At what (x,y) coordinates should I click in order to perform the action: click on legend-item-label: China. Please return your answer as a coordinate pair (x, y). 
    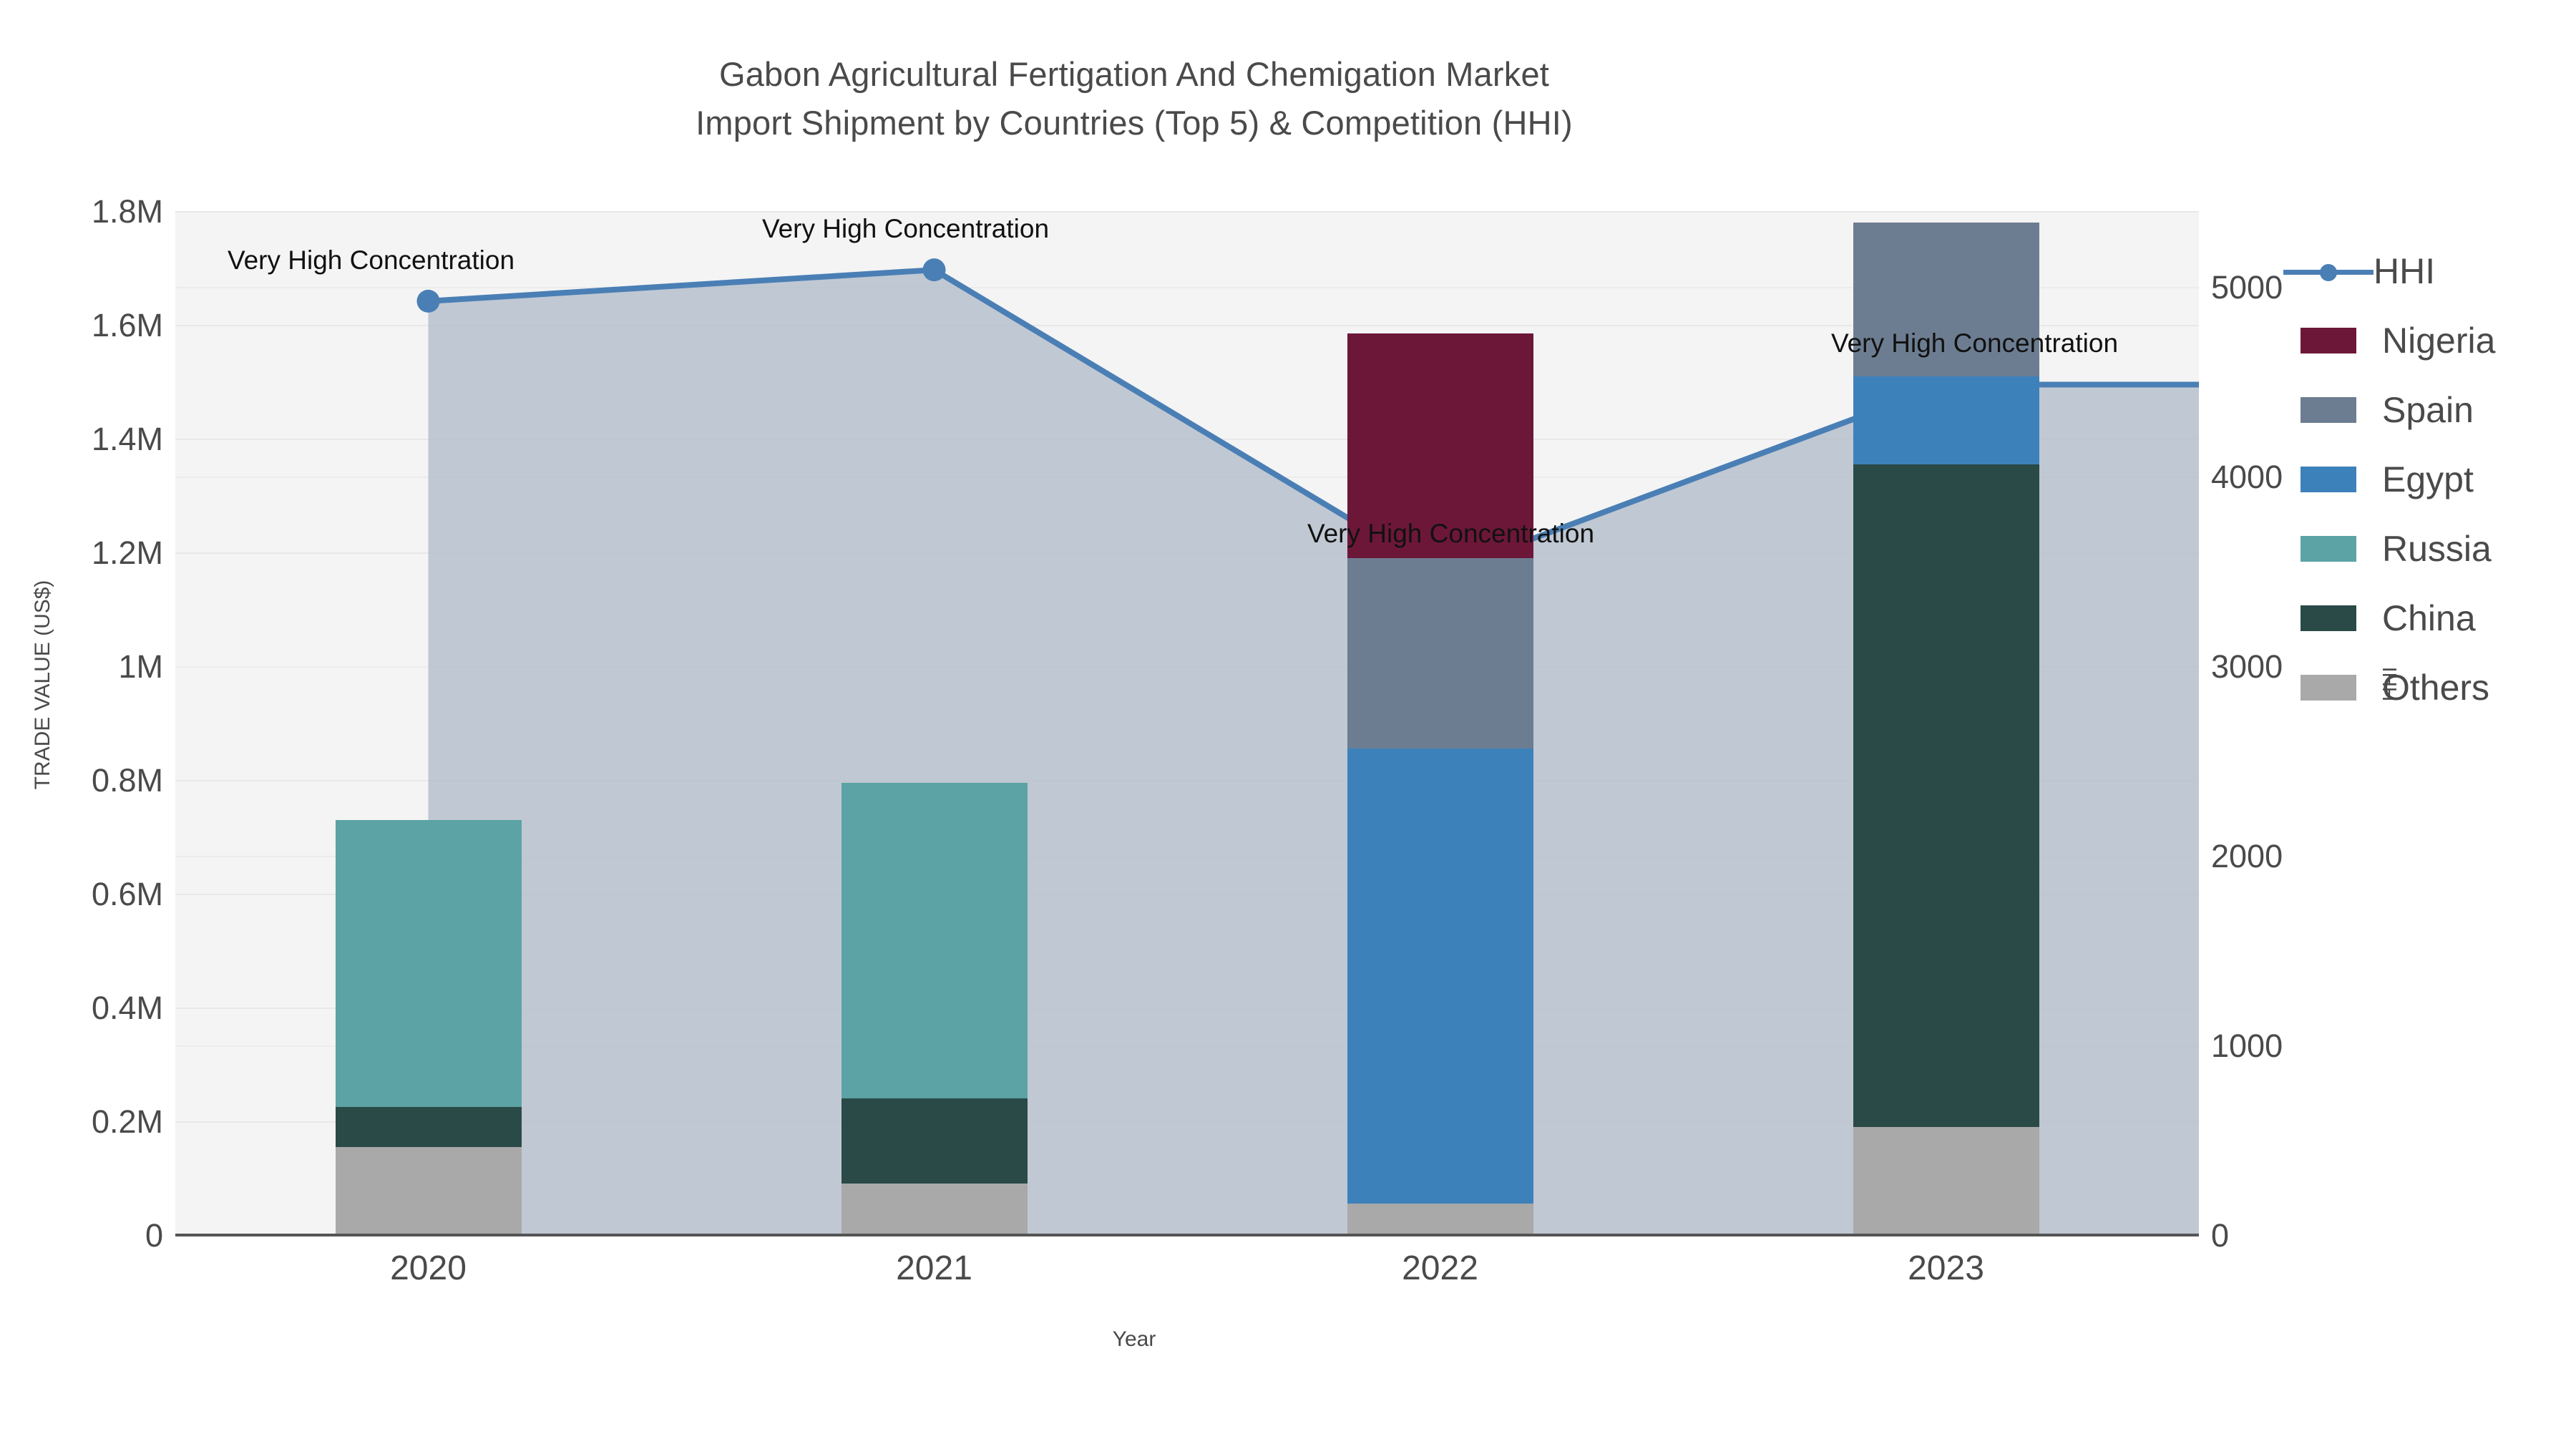
    Looking at the image, I should click on (2429, 617).